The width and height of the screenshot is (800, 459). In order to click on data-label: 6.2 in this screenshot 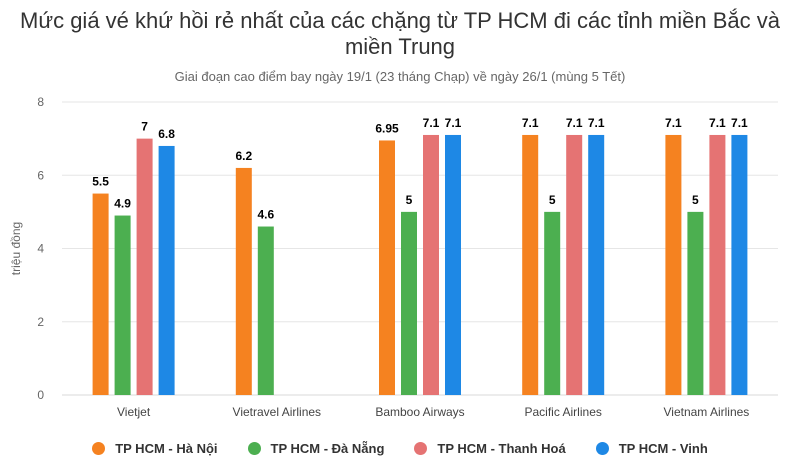, I will do `click(243, 156)`.